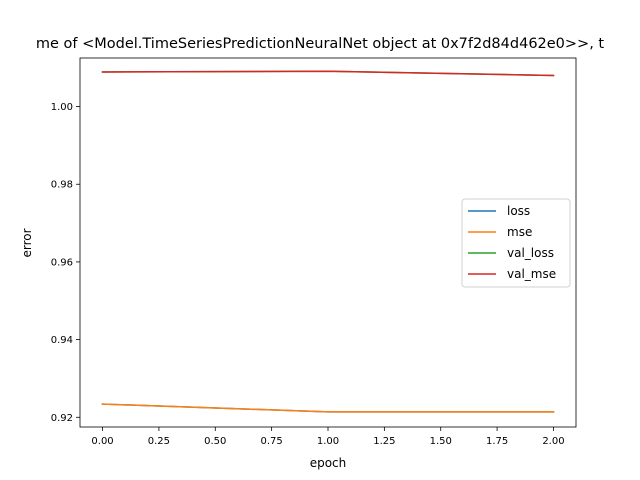  I want to click on y-axis-ticks: 0.92 0.94 0.96 0.98 1.00, so click(65, 263).